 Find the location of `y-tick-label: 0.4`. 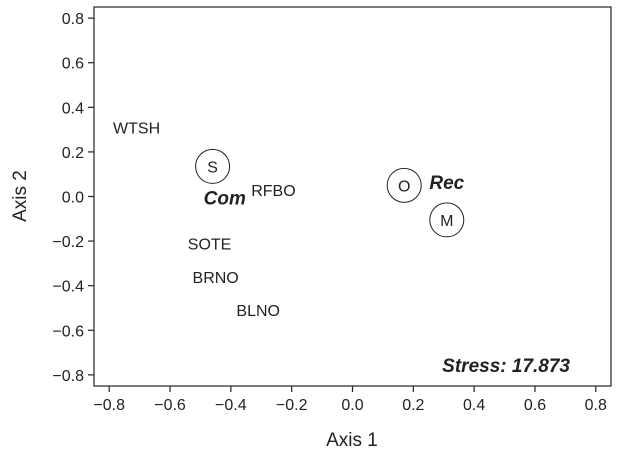

y-tick-label: 0.4 is located at coordinates (73, 108).